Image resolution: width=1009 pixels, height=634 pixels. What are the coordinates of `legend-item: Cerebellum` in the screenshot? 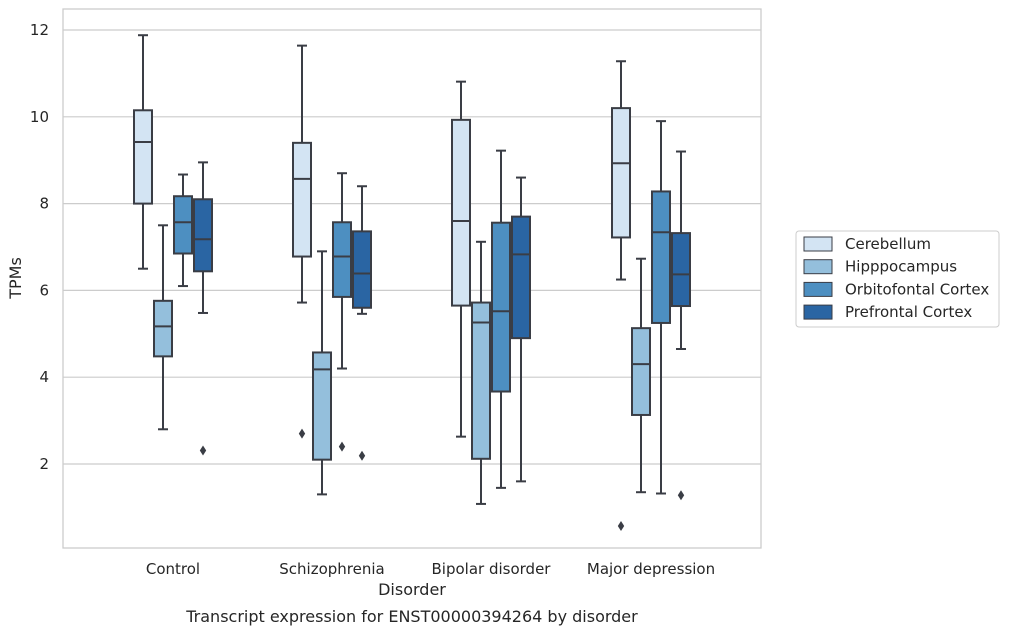 It's located at (867, 244).